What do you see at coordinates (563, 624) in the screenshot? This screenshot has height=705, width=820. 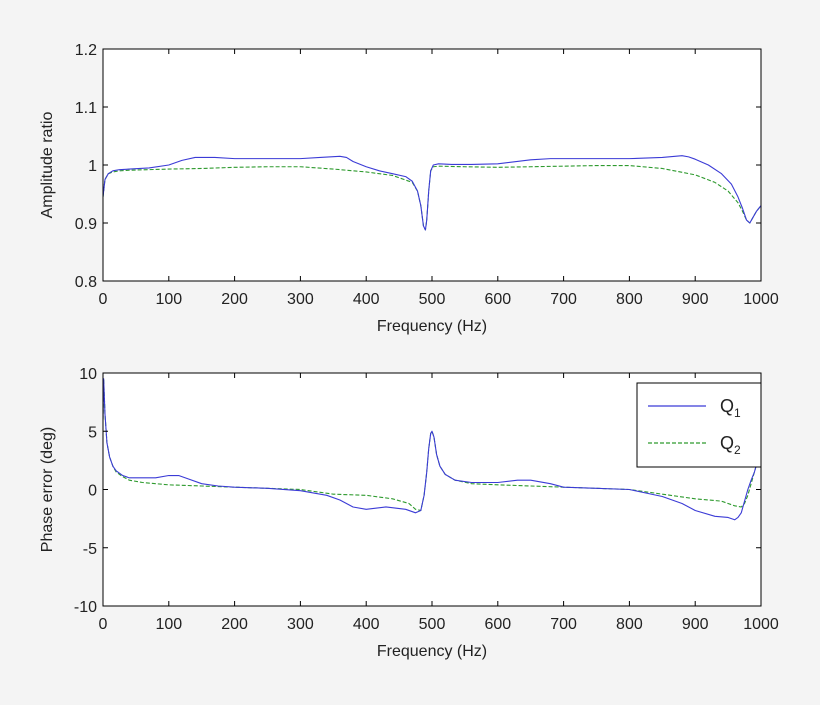 I see `phase-xtick-label: 700` at bounding box center [563, 624].